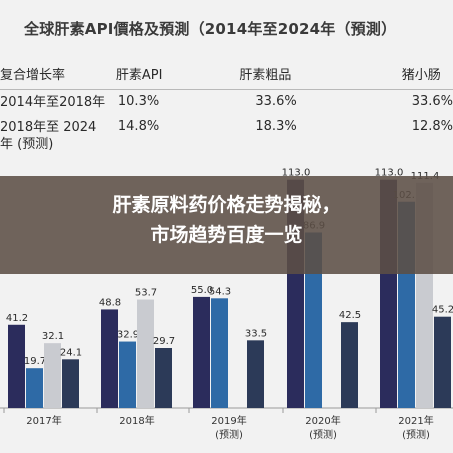 This screenshot has height=453, width=453. What do you see at coordinates (35, 361) in the screenshot?
I see `data-label: 19.7` at bounding box center [35, 361].